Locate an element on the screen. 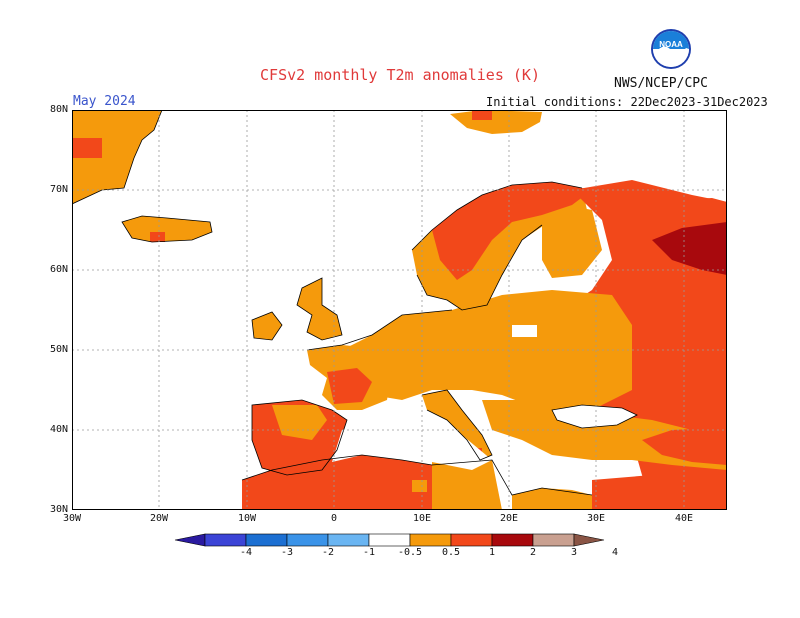 This screenshot has height=618, width=800. colorbar-tick-label: 1 is located at coordinates (492, 552).